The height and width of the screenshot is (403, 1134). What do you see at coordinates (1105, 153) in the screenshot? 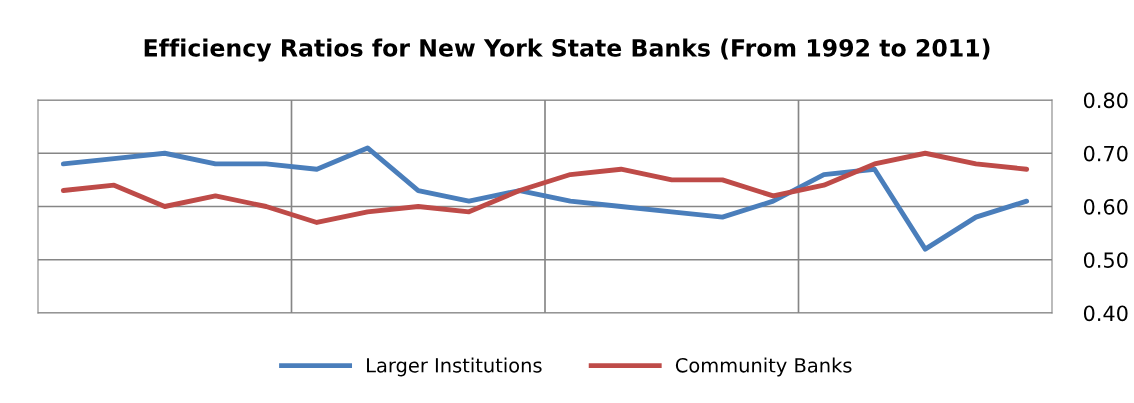
I see `y-tick-label: 0.70` at bounding box center [1105, 153].